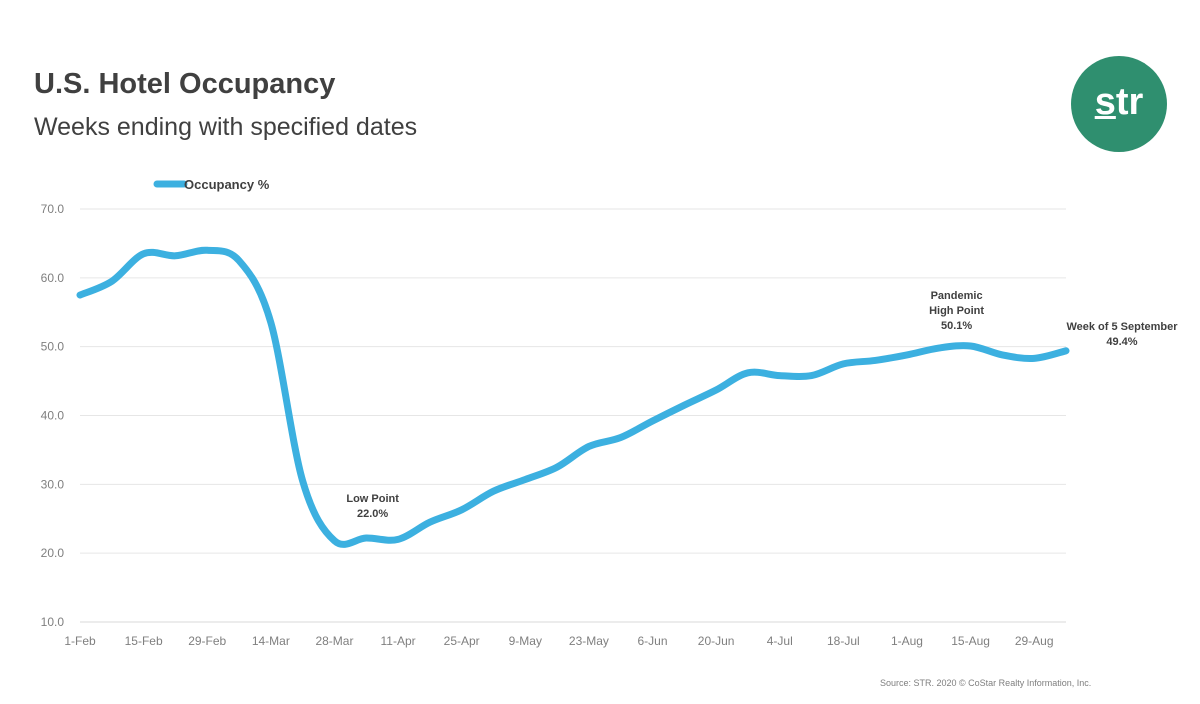 The image size is (1200, 704). Describe the element at coordinates (372, 514) in the screenshot. I see `annotation-low-point: 22.0%` at that location.